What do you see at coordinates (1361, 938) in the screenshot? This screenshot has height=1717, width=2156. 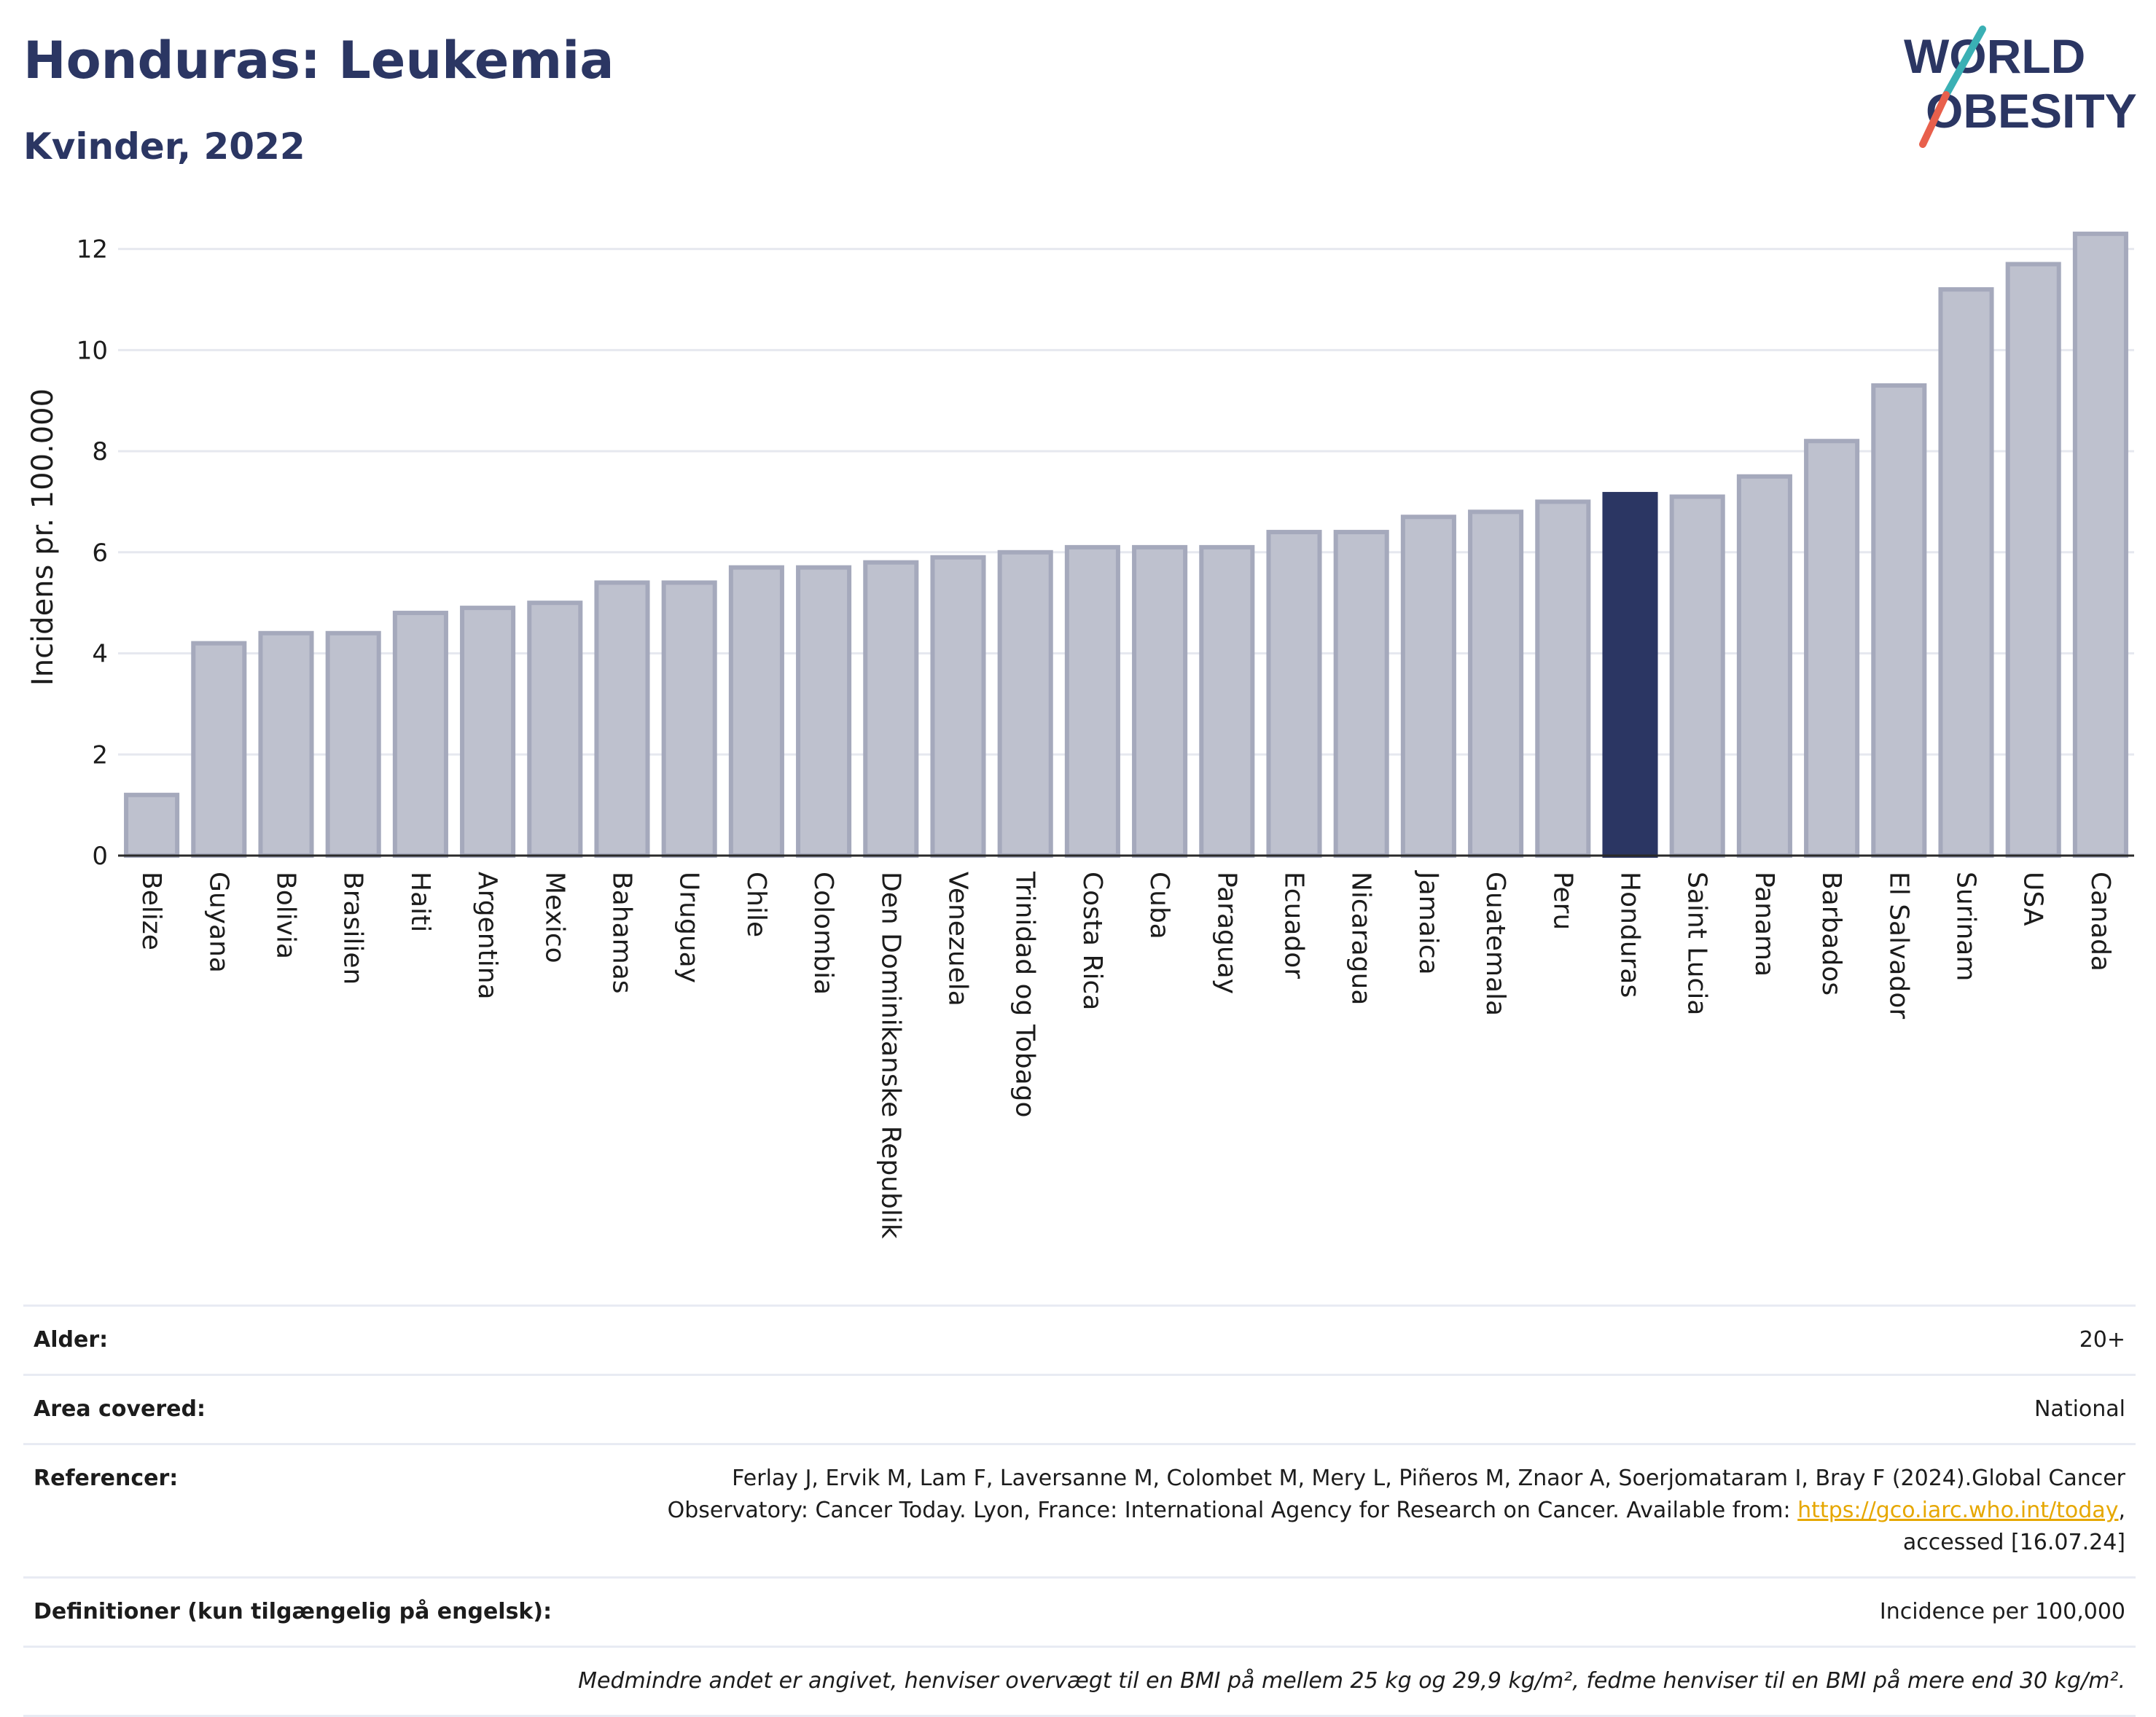 I see `x-tick-label: Nicaragua` at bounding box center [1361, 938].